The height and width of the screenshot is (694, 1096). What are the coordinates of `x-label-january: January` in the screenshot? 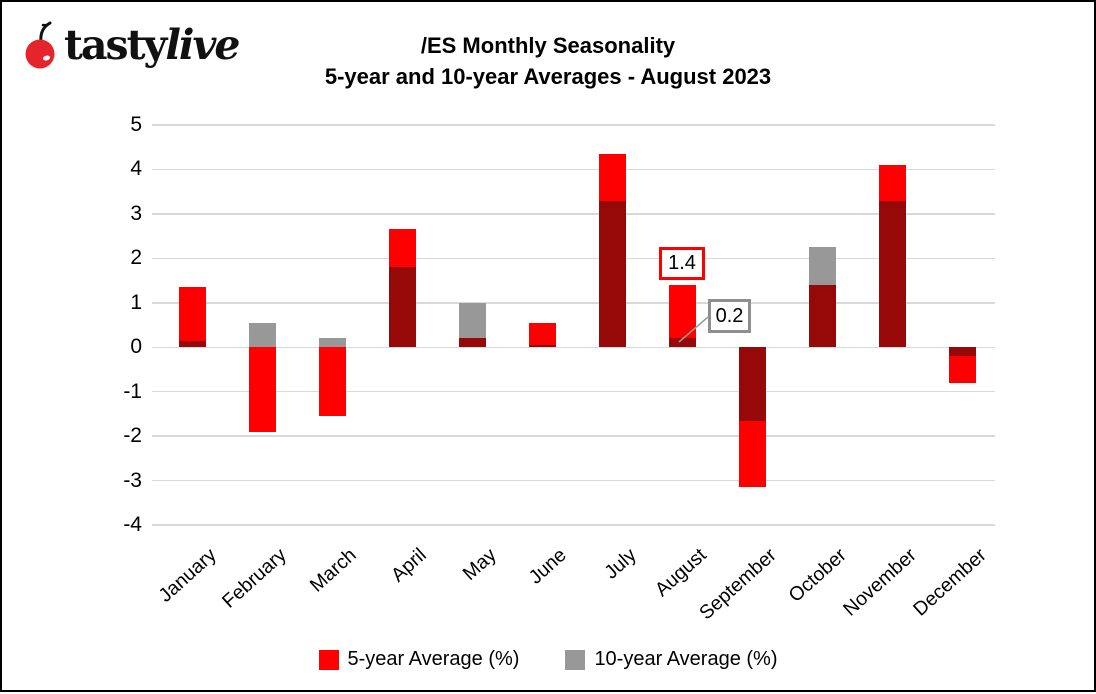 It's located at (187, 575).